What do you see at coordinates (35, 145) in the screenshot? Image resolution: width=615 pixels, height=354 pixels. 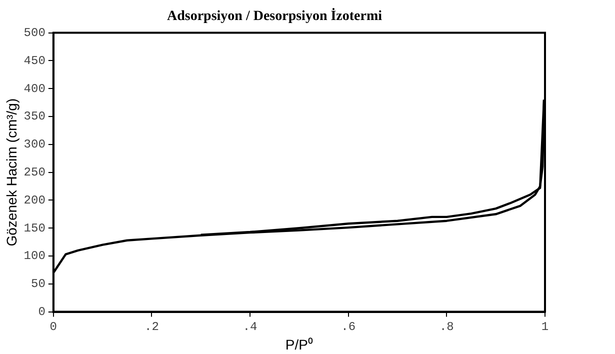 I see `y-tick-label: 300` at bounding box center [35, 145].